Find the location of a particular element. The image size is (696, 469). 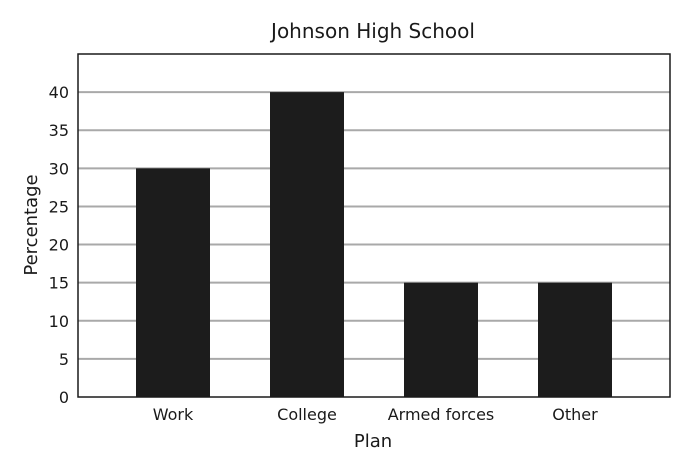

x-axis-label: Plan is located at coordinates (373, 441).